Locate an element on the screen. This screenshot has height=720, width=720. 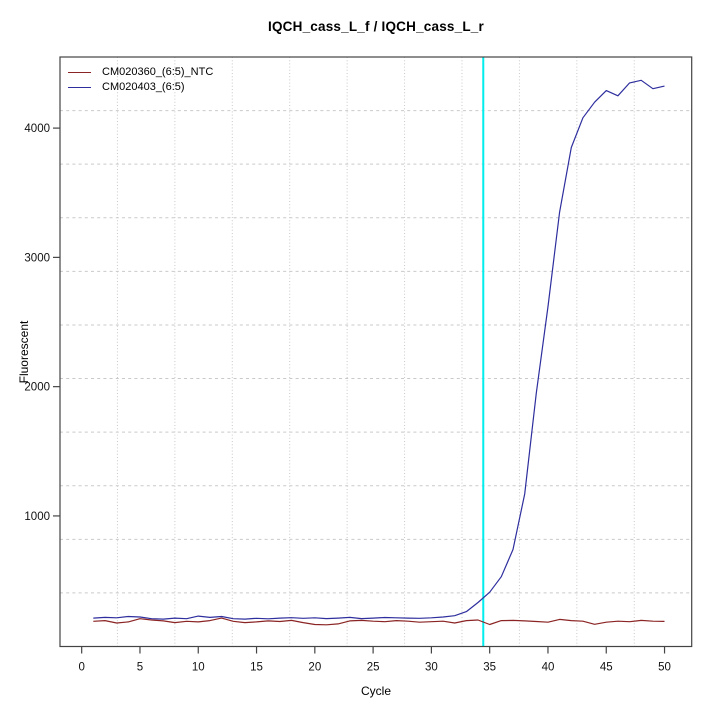
ntc-curve is located at coordinates (379, 621).